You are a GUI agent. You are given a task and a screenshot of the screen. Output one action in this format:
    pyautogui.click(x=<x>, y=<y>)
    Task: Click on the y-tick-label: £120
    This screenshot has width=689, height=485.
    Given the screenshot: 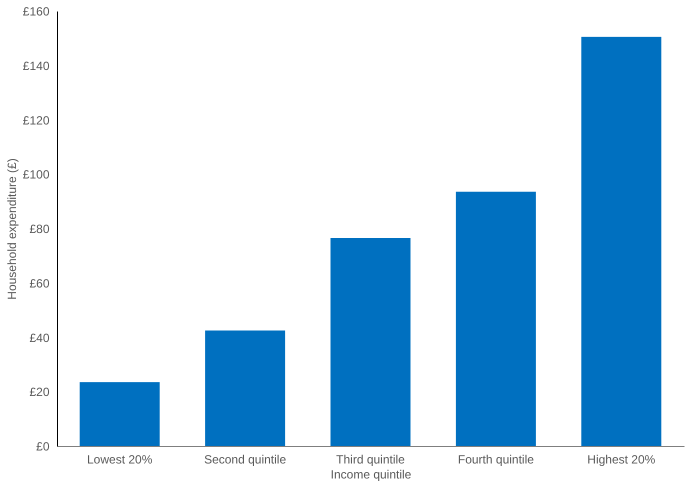 What is the action you would take?
    pyautogui.click(x=36, y=120)
    